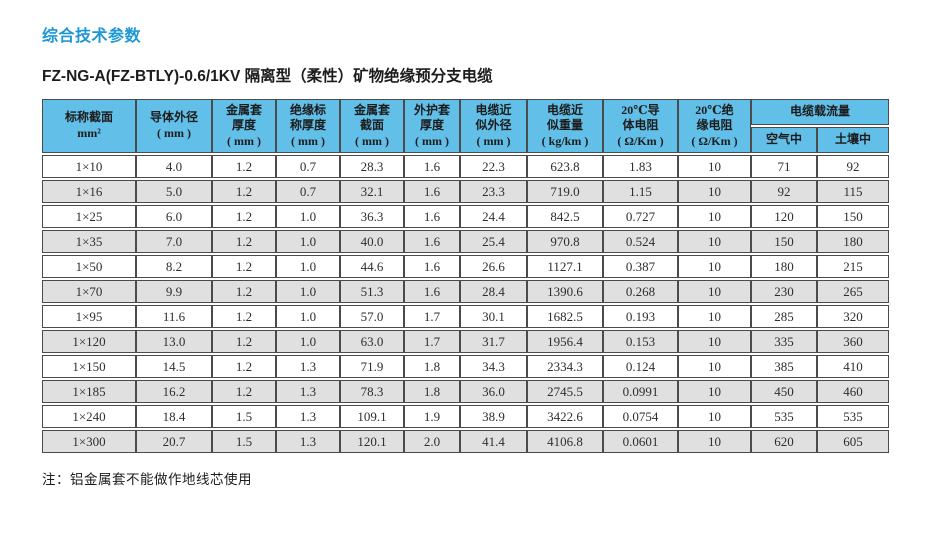 The image size is (930, 543). Describe the element at coordinates (493, 291) in the screenshot. I see `table-cell: 28.4` at that location.